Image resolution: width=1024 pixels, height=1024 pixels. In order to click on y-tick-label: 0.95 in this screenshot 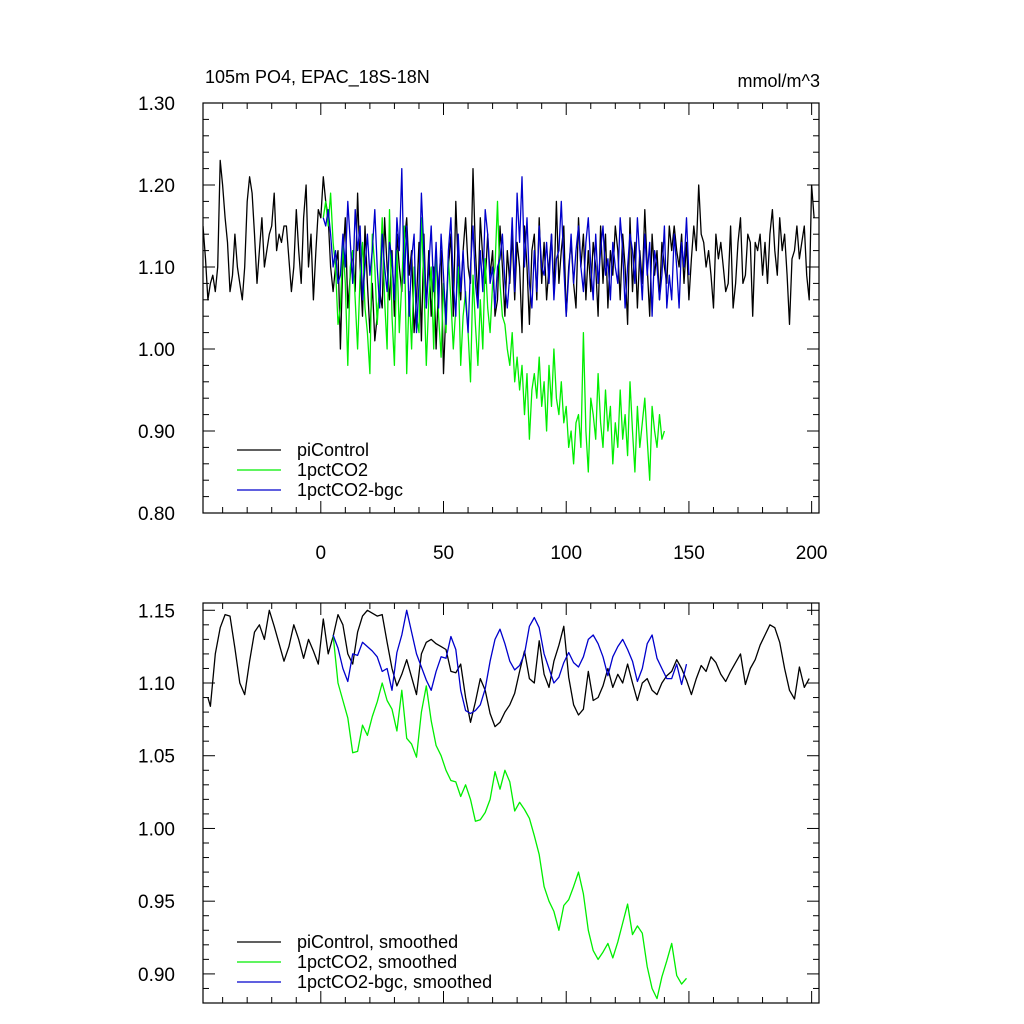, I will do `click(156, 902)`.